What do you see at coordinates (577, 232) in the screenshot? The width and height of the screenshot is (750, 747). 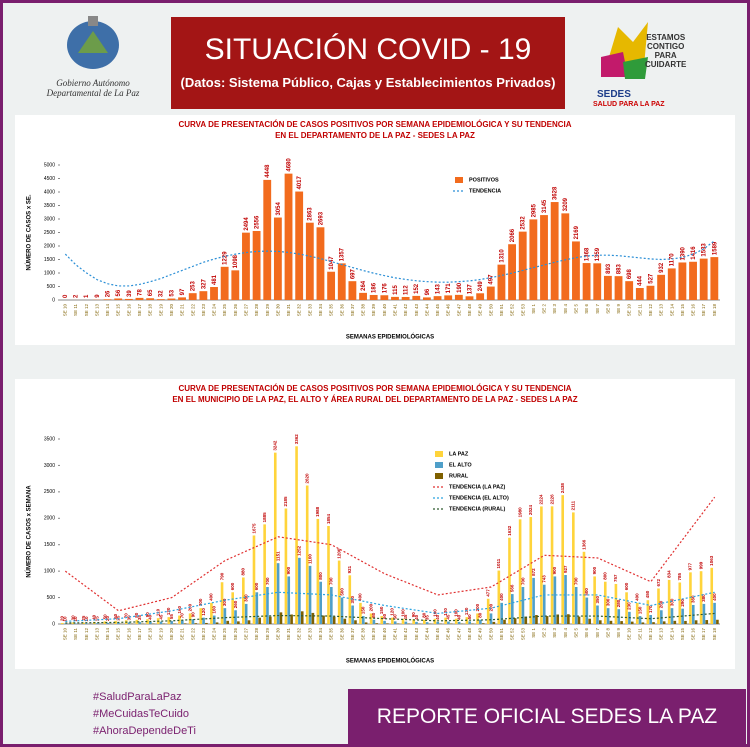 I see `data-label: 2169` at bounding box center [577, 232].